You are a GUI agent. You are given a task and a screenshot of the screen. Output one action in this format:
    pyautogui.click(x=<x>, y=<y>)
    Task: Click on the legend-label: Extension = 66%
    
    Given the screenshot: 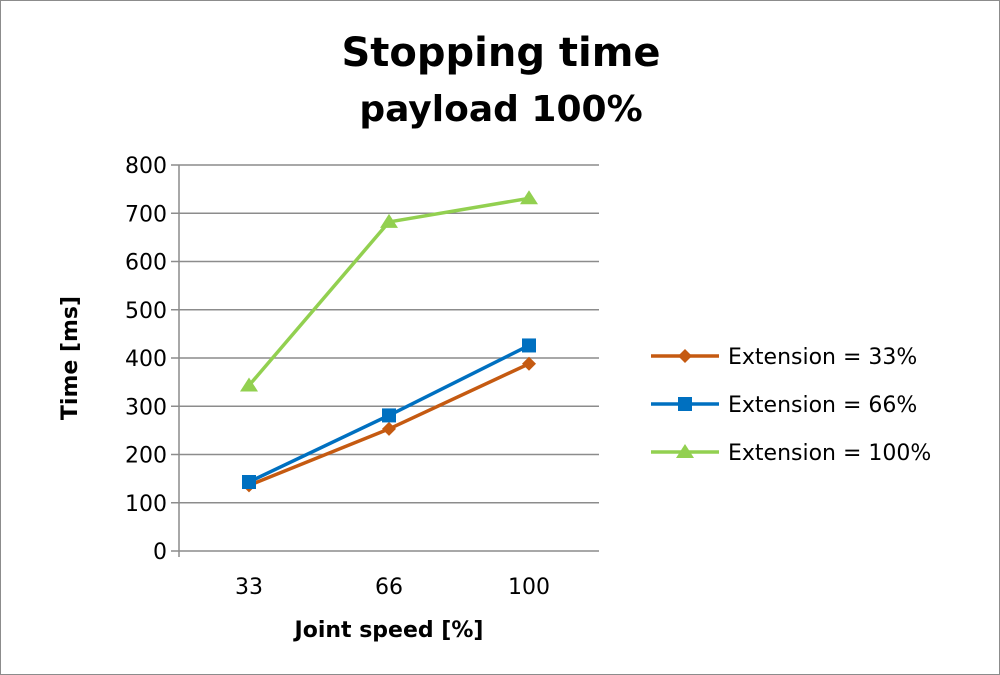 What is the action you would take?
    pyautogui.click(x=822, y=405)
    